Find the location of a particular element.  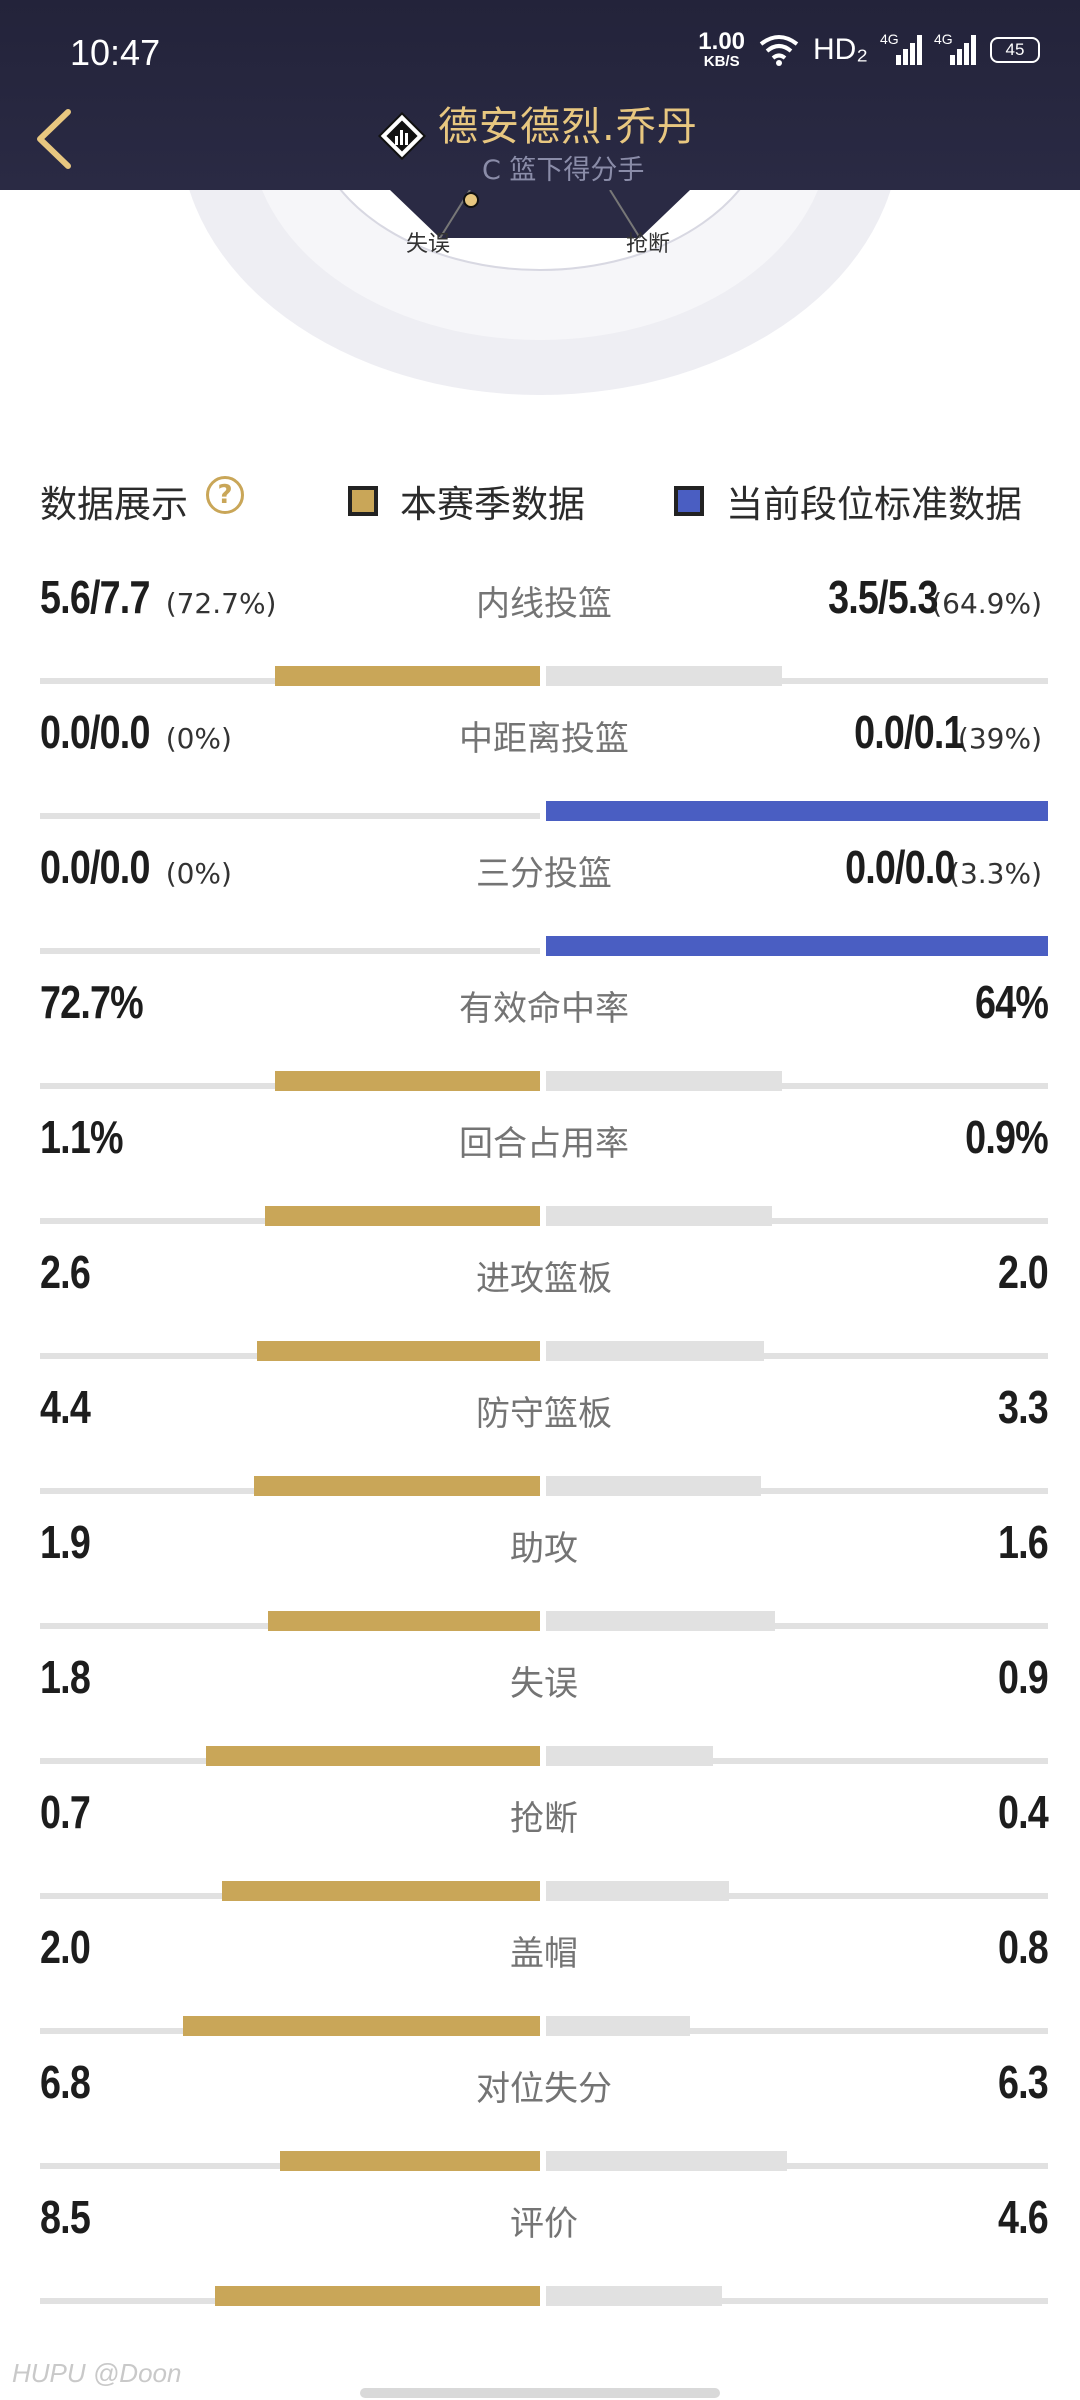

stat-label: 中距离投篮 is located at coordinates (544, 739).